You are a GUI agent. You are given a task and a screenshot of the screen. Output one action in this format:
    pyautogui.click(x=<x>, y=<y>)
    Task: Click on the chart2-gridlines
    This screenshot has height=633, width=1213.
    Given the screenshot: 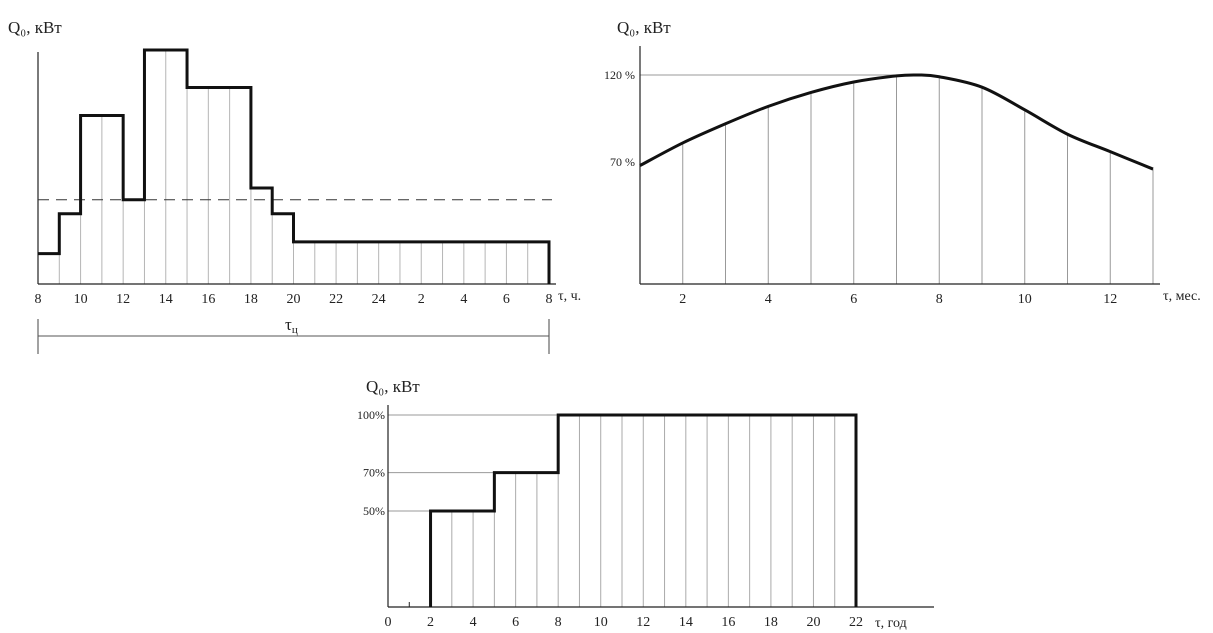 What is the action you would take?
    pyautogui.click(x=897, y=179)
    